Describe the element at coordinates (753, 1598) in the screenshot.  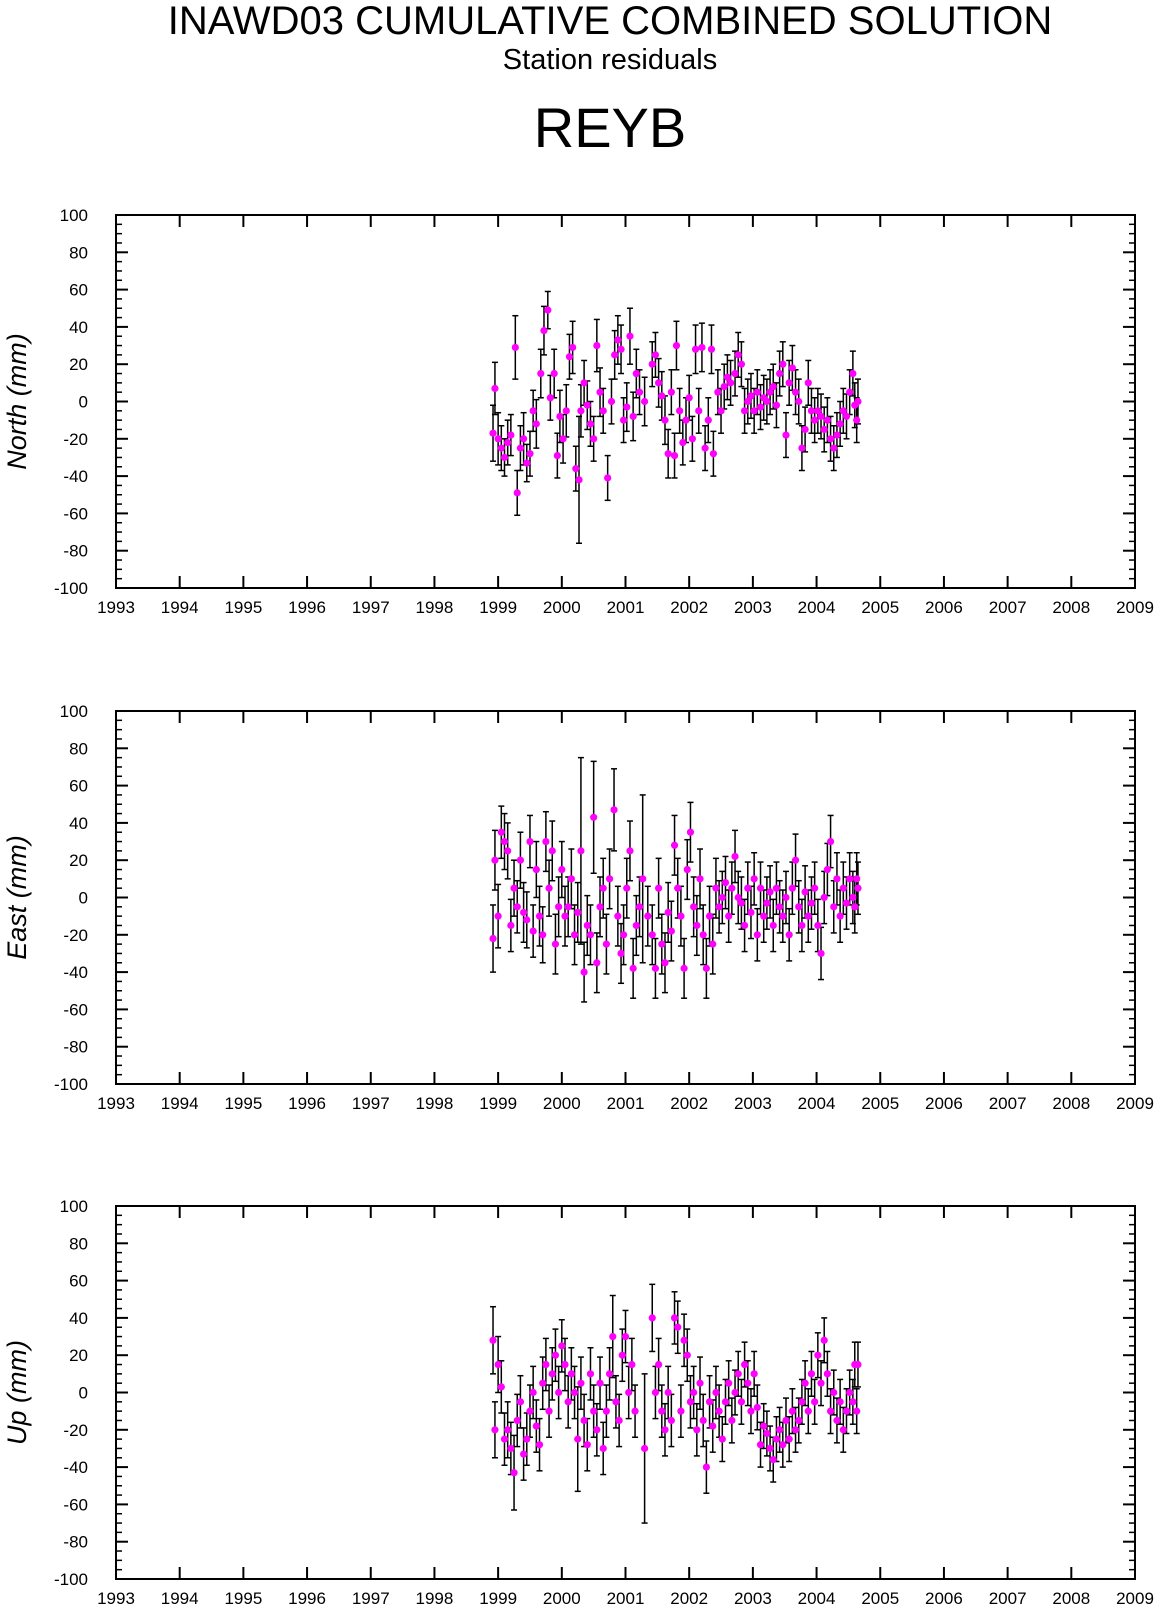
I see `up-xtick-label: 2003` at that location.